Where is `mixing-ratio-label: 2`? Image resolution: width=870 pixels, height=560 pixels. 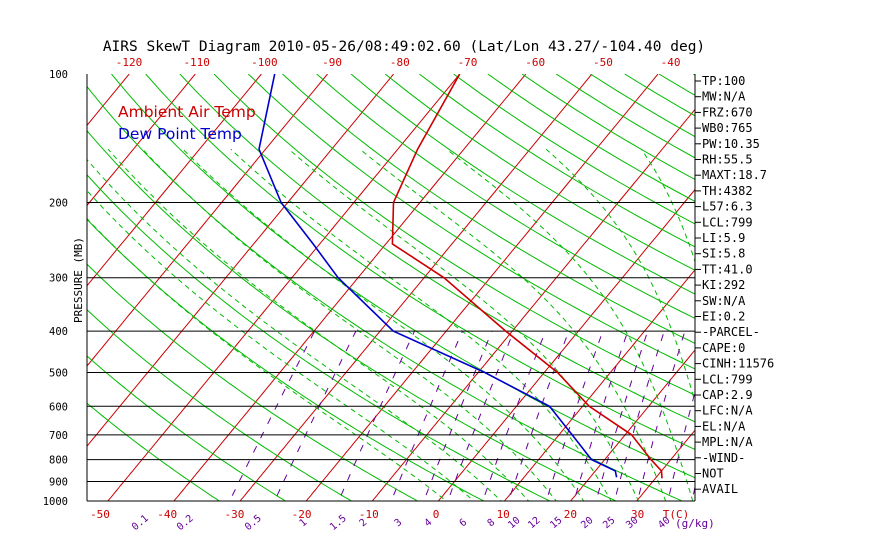 mixing-ratio-label: 2 is located at coordinates (364, 523).